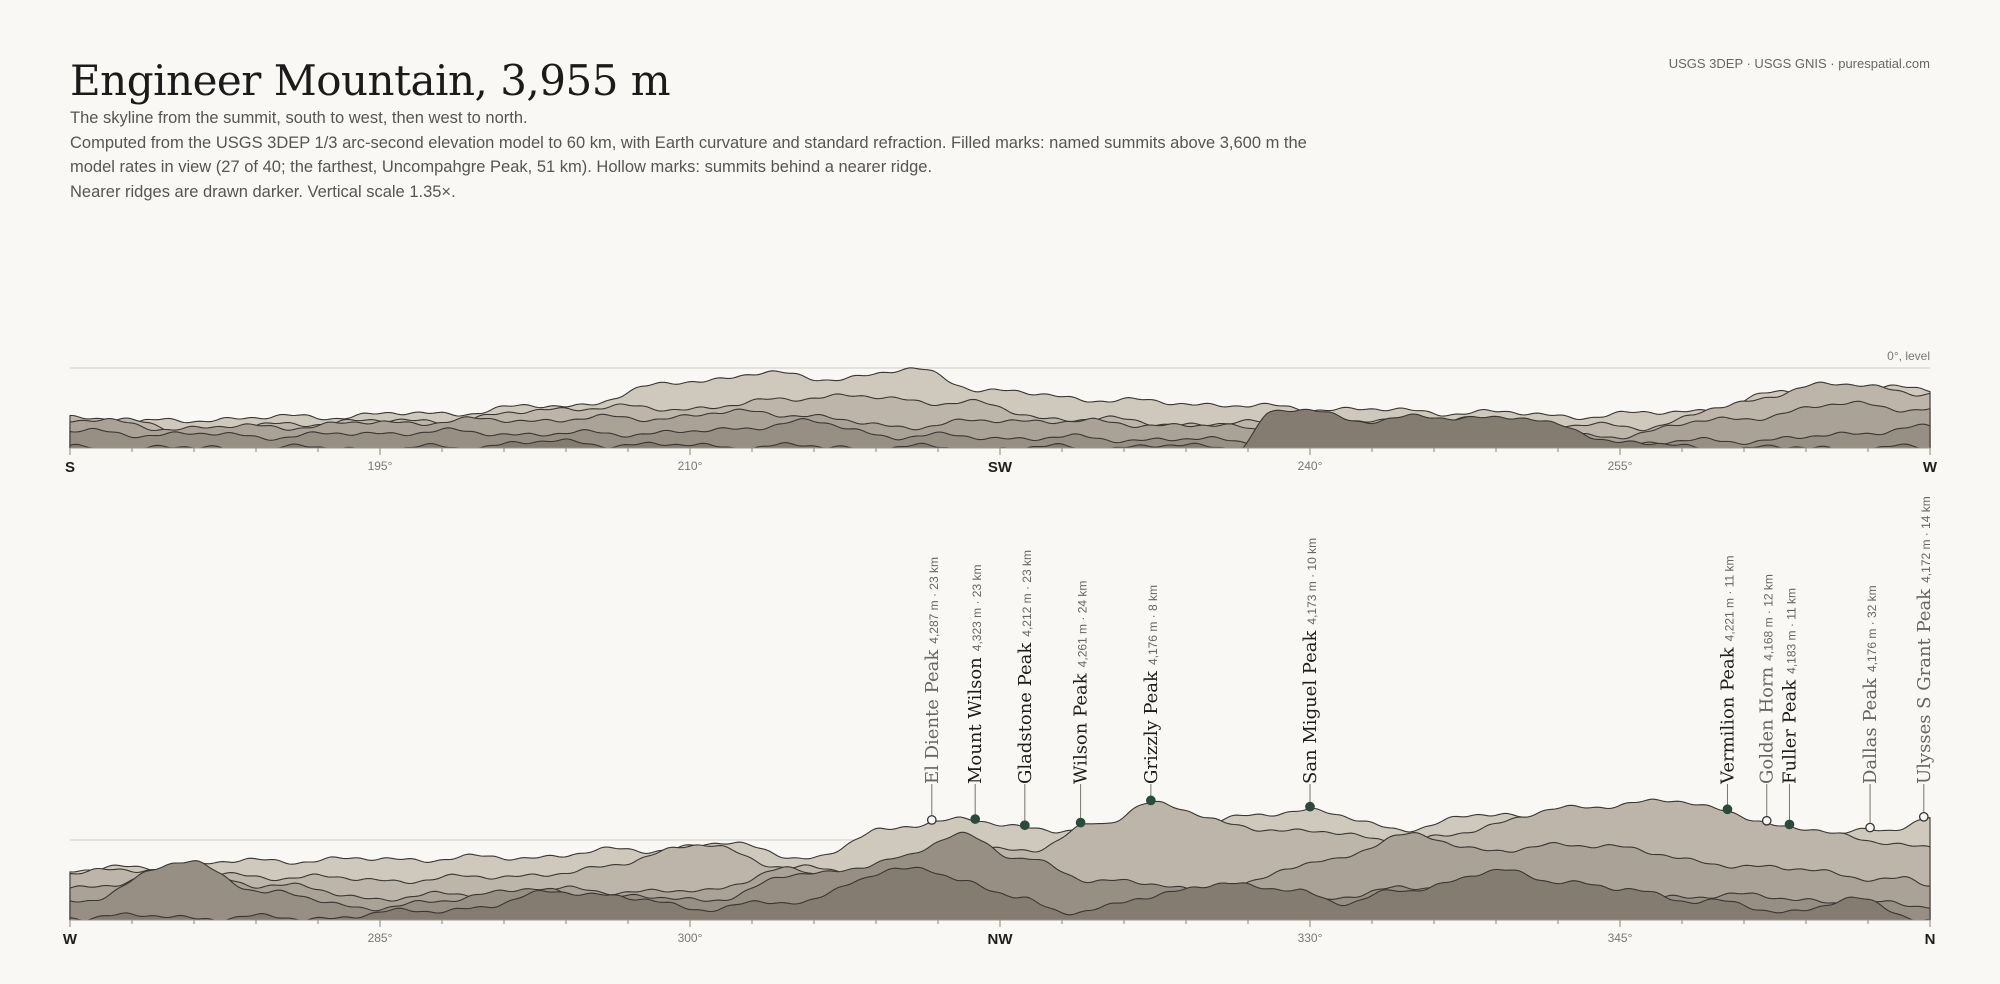  I want to click on peak-label: Grizzly Peak 4,176 m · 8 km, so click(1151, 684).